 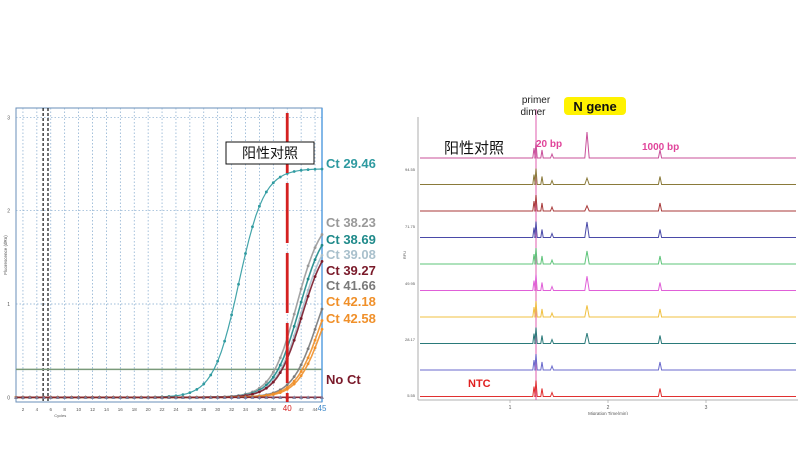 I want to click on x-tick-label: 12, so click(x=93, y=409).